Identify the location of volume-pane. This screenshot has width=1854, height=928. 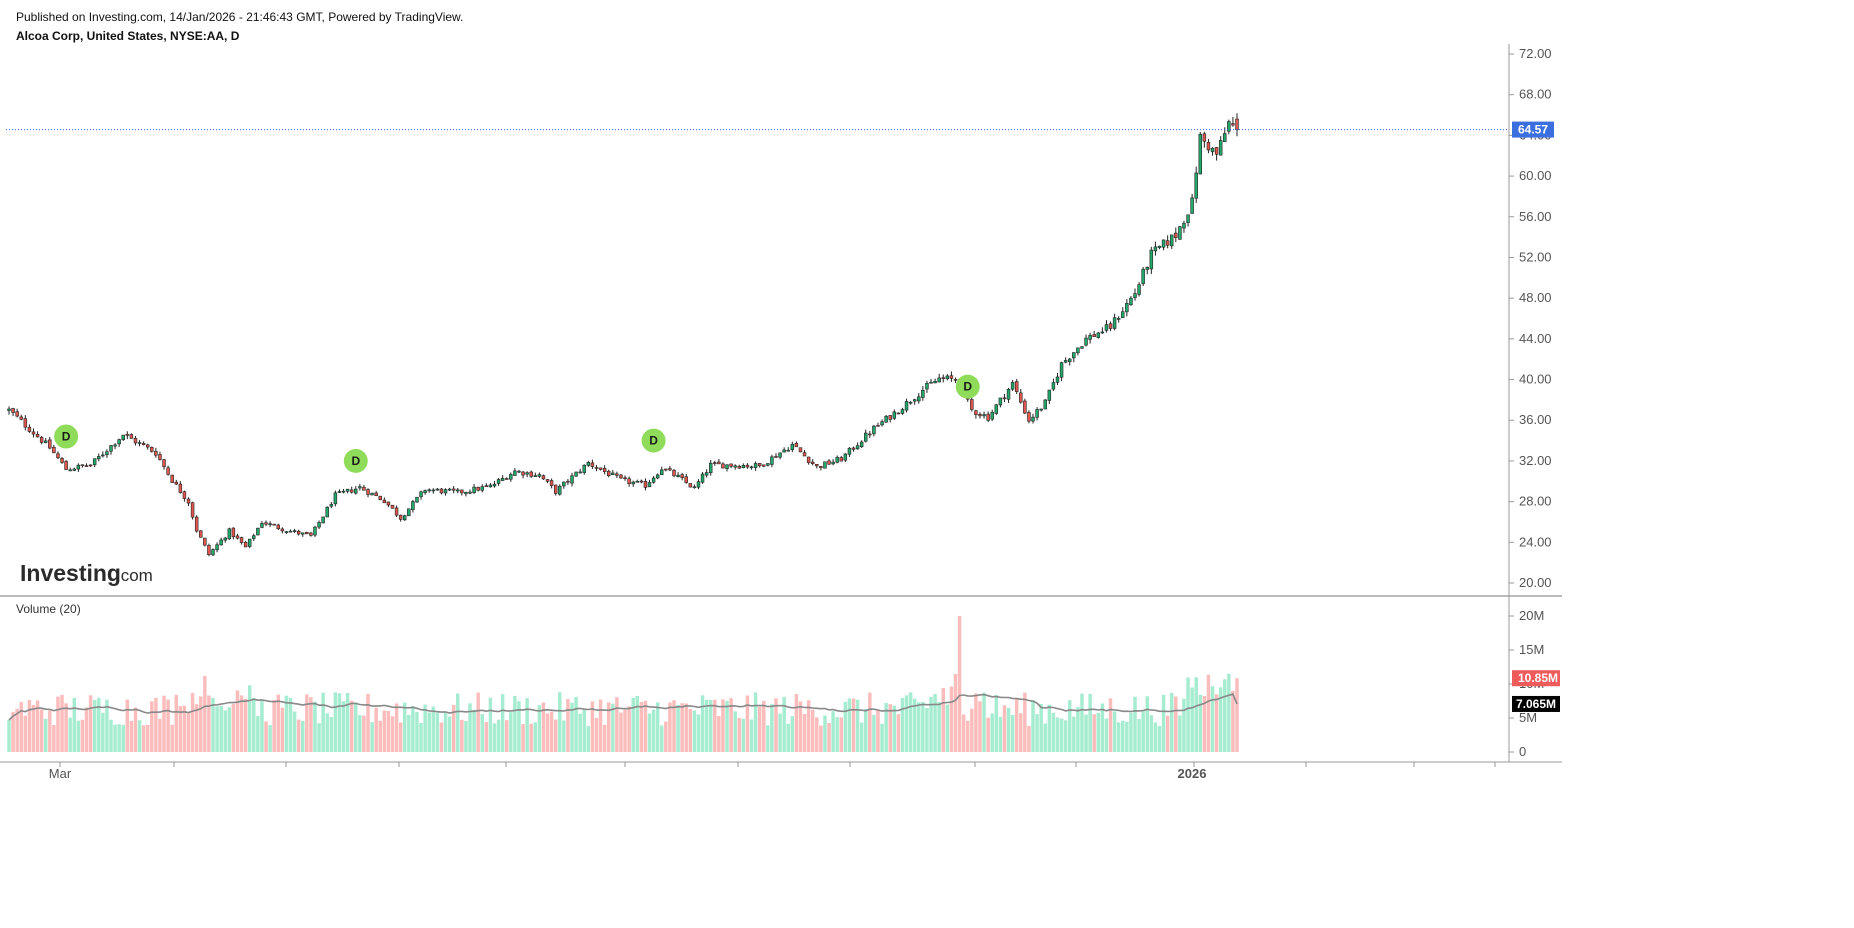
(623, 684).